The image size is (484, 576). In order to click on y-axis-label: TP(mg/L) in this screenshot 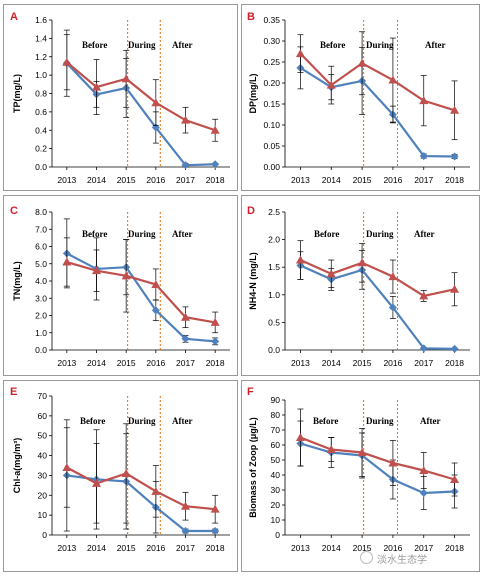, I will do `click(17, 93)`.